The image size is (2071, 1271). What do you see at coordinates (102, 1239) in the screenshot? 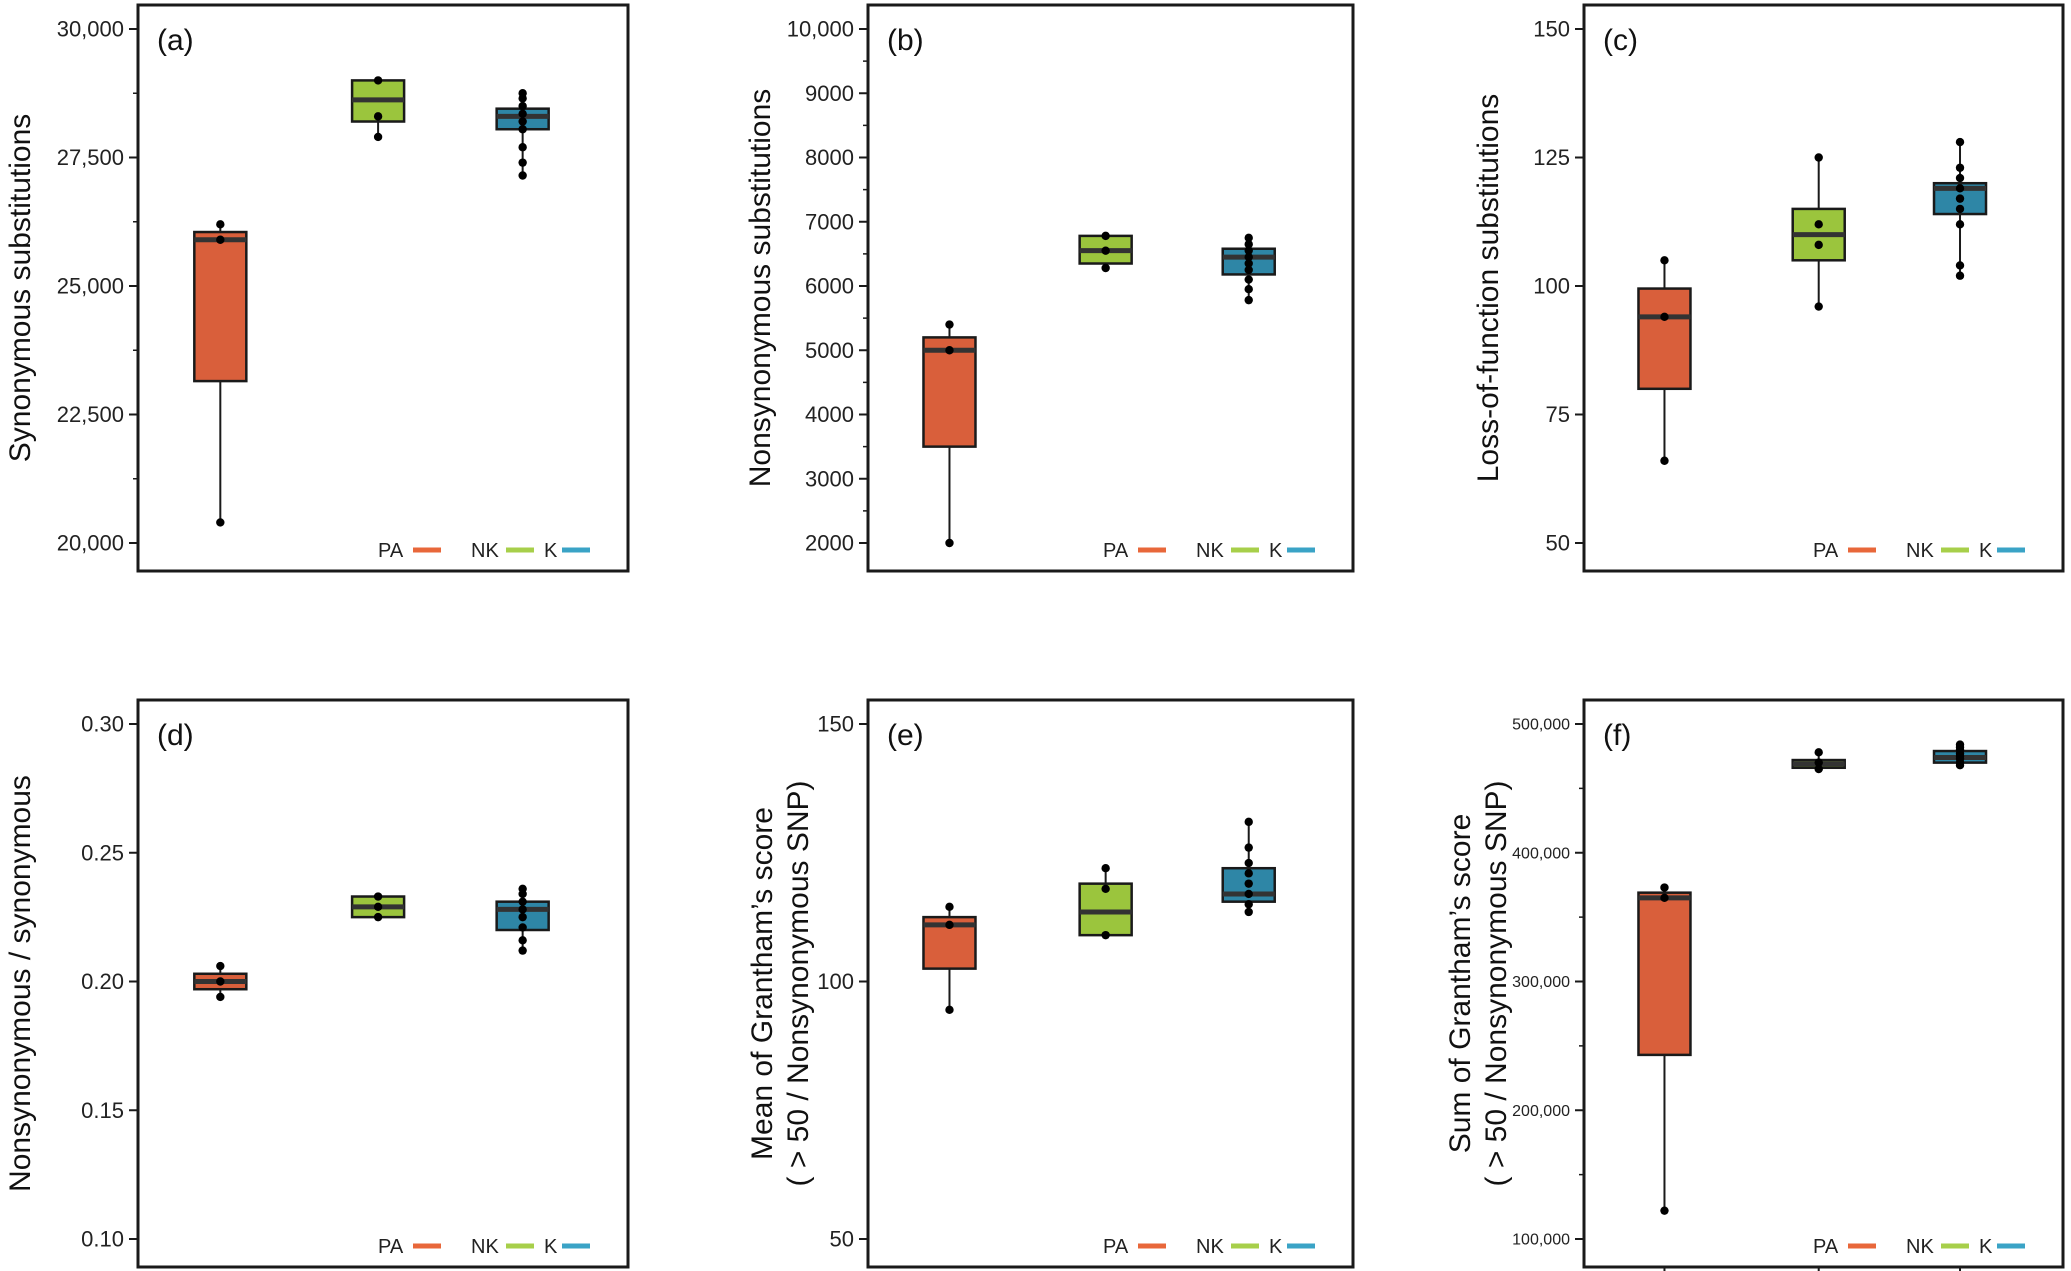
I see `y-tick-label: 0.10` at bounding box center [102, 1239].